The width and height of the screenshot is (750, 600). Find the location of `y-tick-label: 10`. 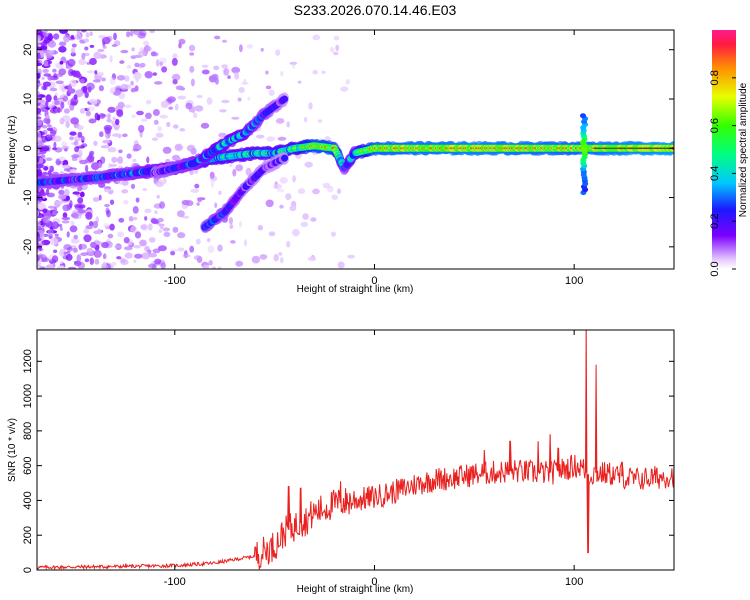

y-tick-label: 10 is located at coordinates (28, 99).